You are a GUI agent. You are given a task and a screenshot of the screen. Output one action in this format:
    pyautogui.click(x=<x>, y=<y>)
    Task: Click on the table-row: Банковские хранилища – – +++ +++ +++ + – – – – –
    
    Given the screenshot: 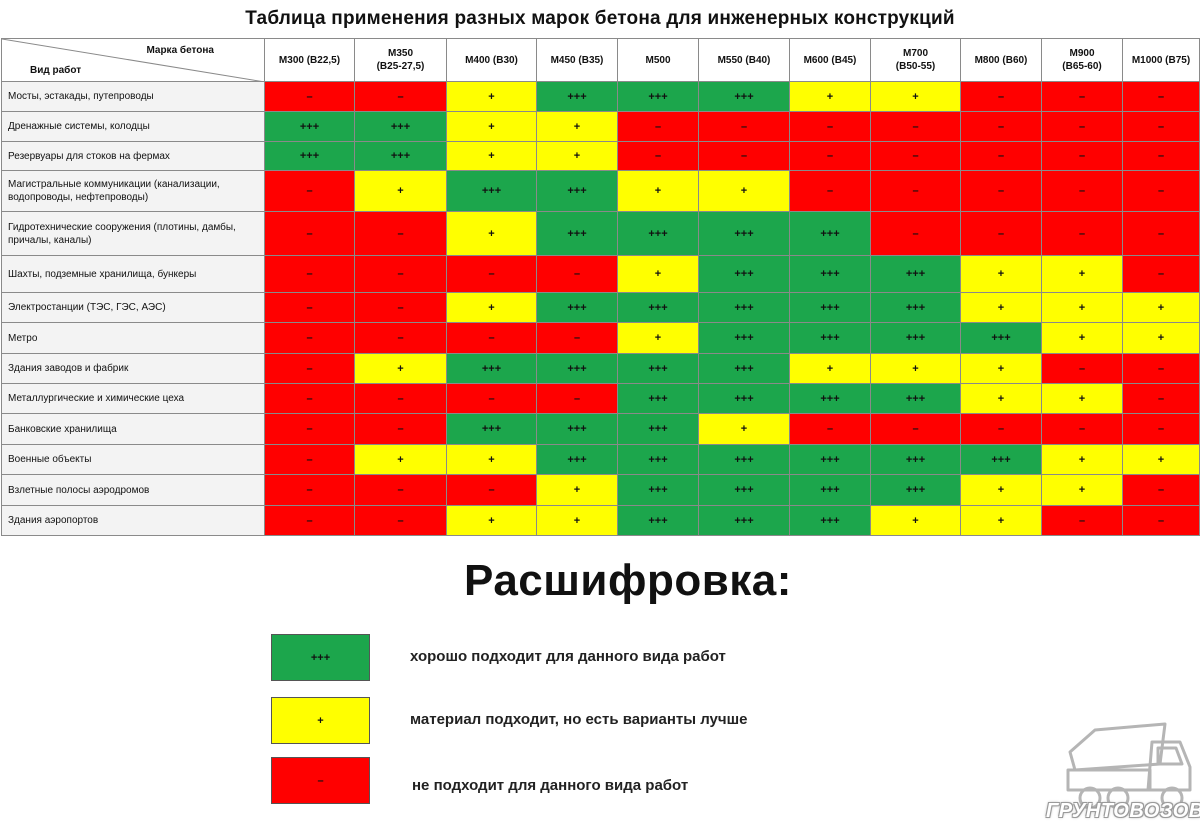 What is the action you would take?
    pyautogui.click(x=600, y=429)
    